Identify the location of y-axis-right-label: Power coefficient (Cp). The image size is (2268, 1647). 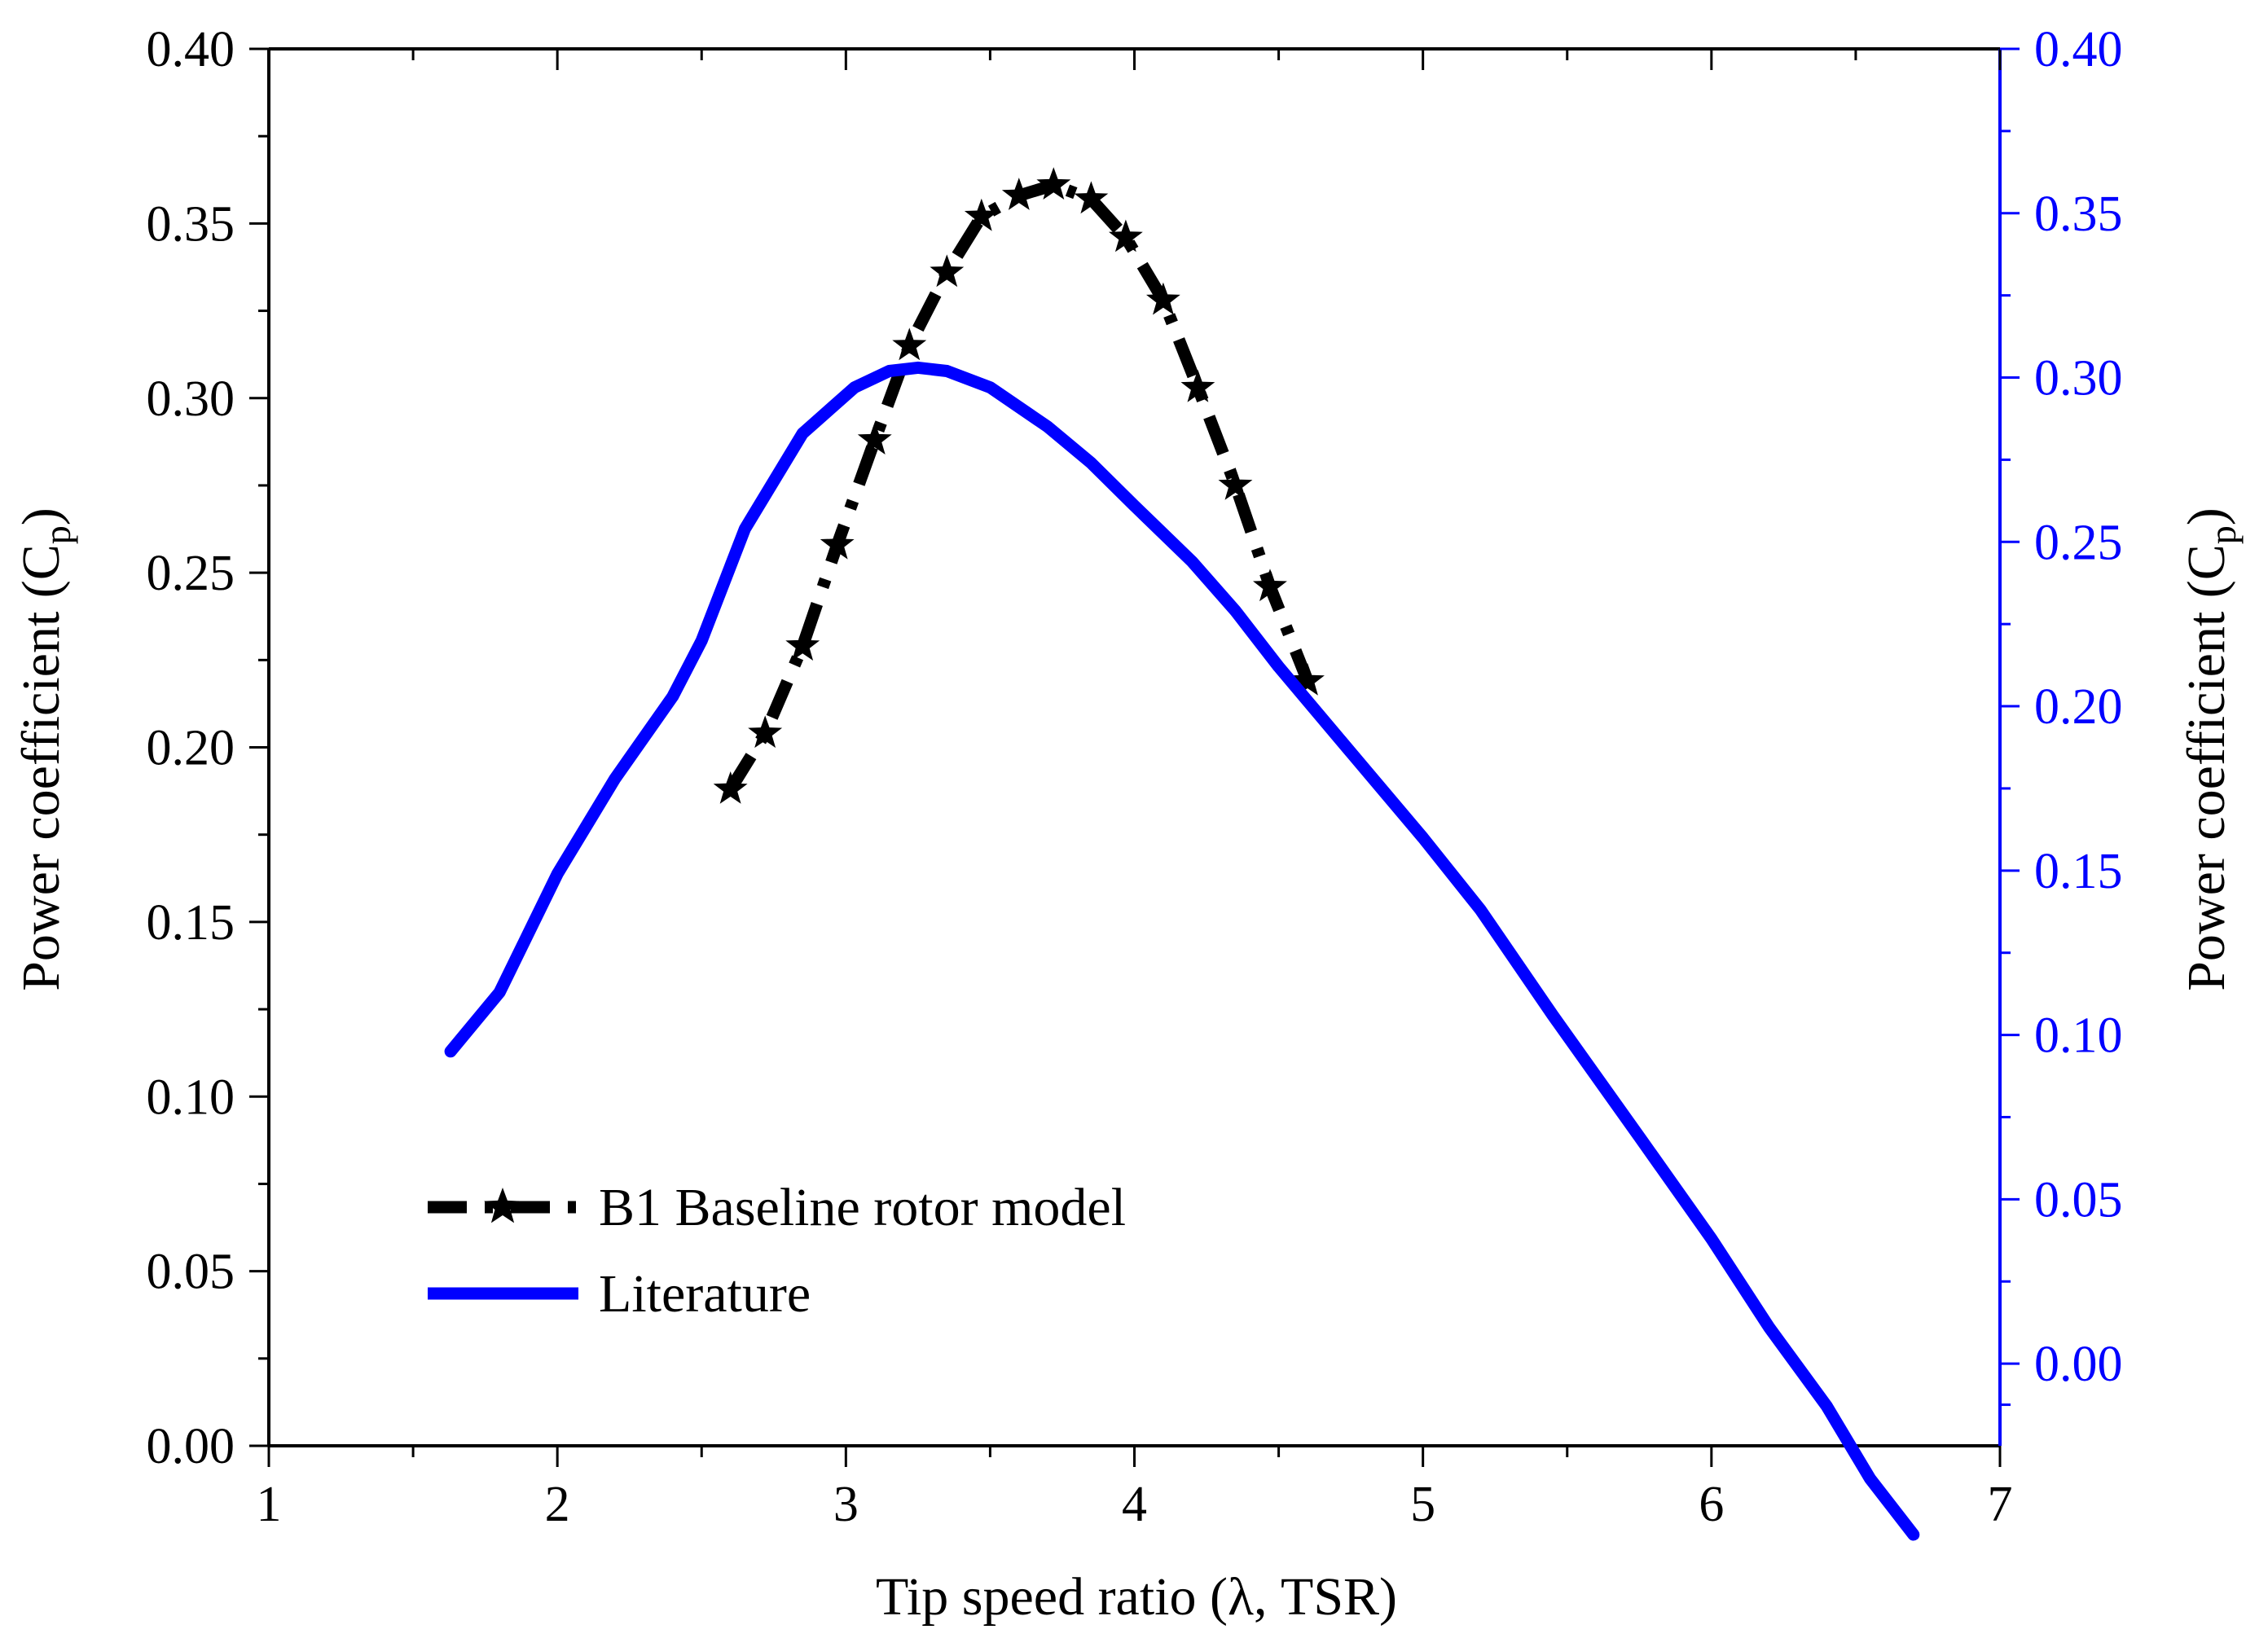
(2210, 749).